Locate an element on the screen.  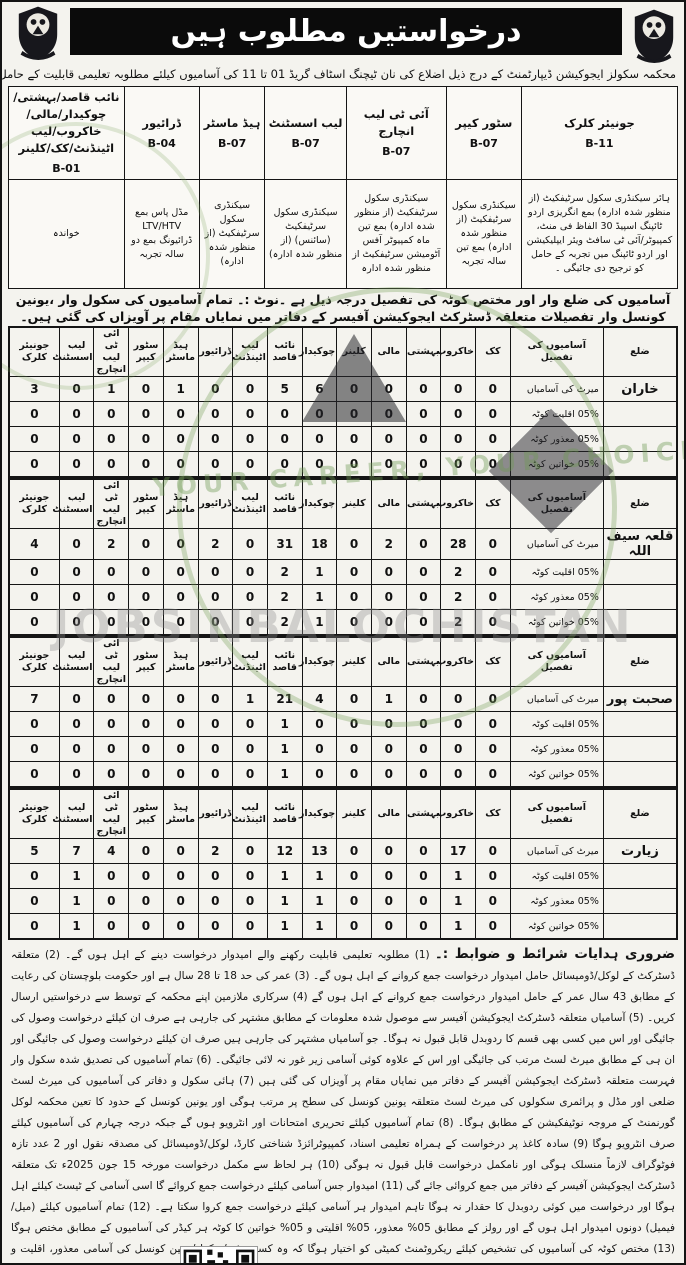
row-label-cell: 05% معذور کوٹہ is located at coordinates (556, 749).